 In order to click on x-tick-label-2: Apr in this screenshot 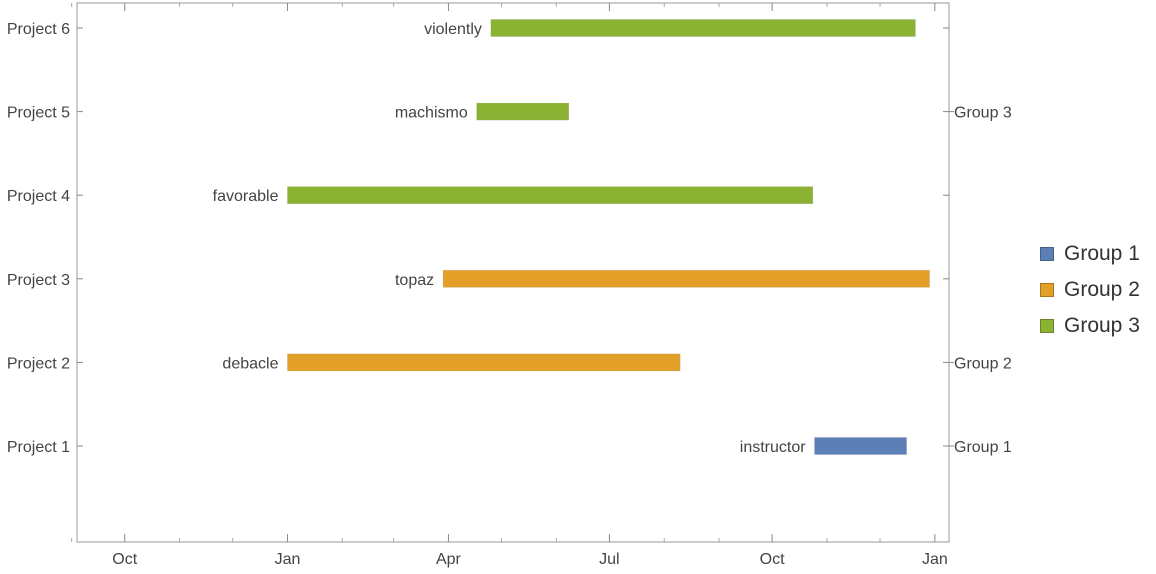, I will do `click(449, 559)`.